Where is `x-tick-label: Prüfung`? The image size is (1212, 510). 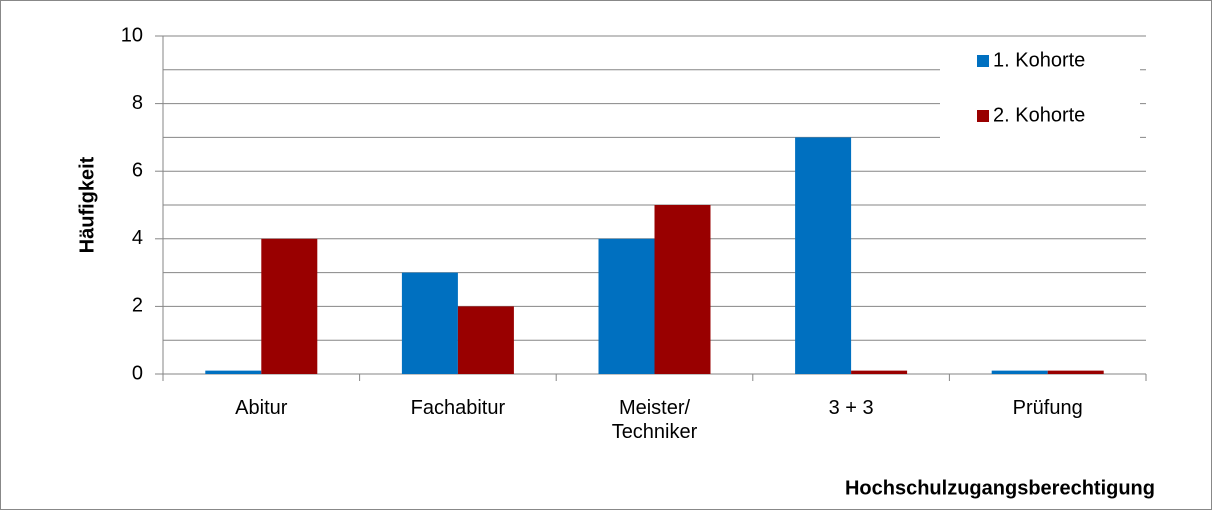 x-tick-label: Prüfung is located at coordinates (1047, 408).